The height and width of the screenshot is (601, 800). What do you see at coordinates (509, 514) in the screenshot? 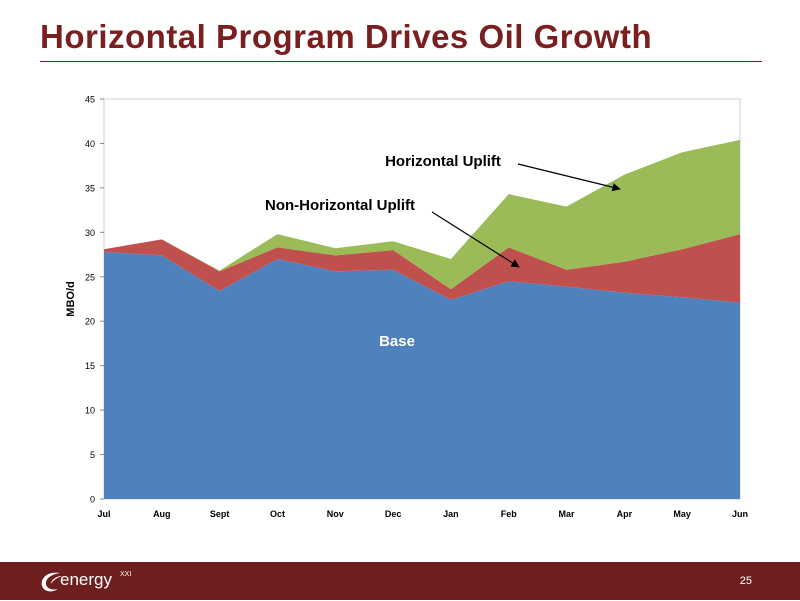
I see `x-tick-label: Feb` at bounding box center [509, 514].